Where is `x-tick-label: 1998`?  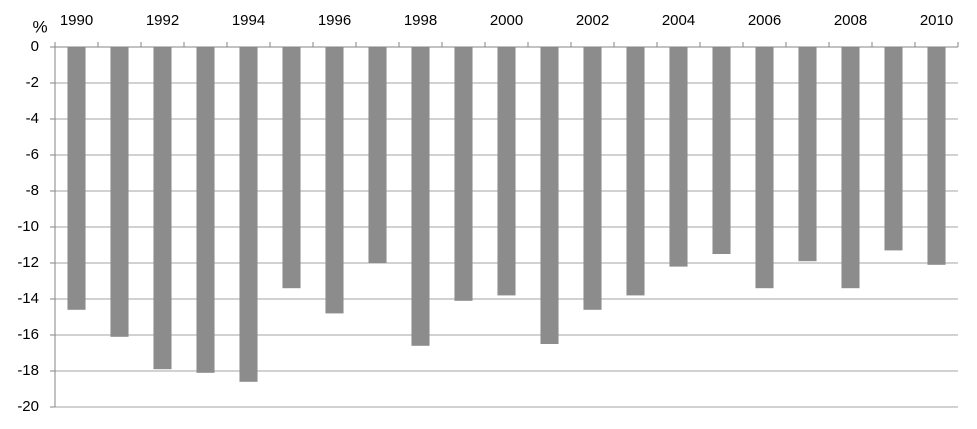
x-tick-label: 1998 is located at coordinates (420, 20).